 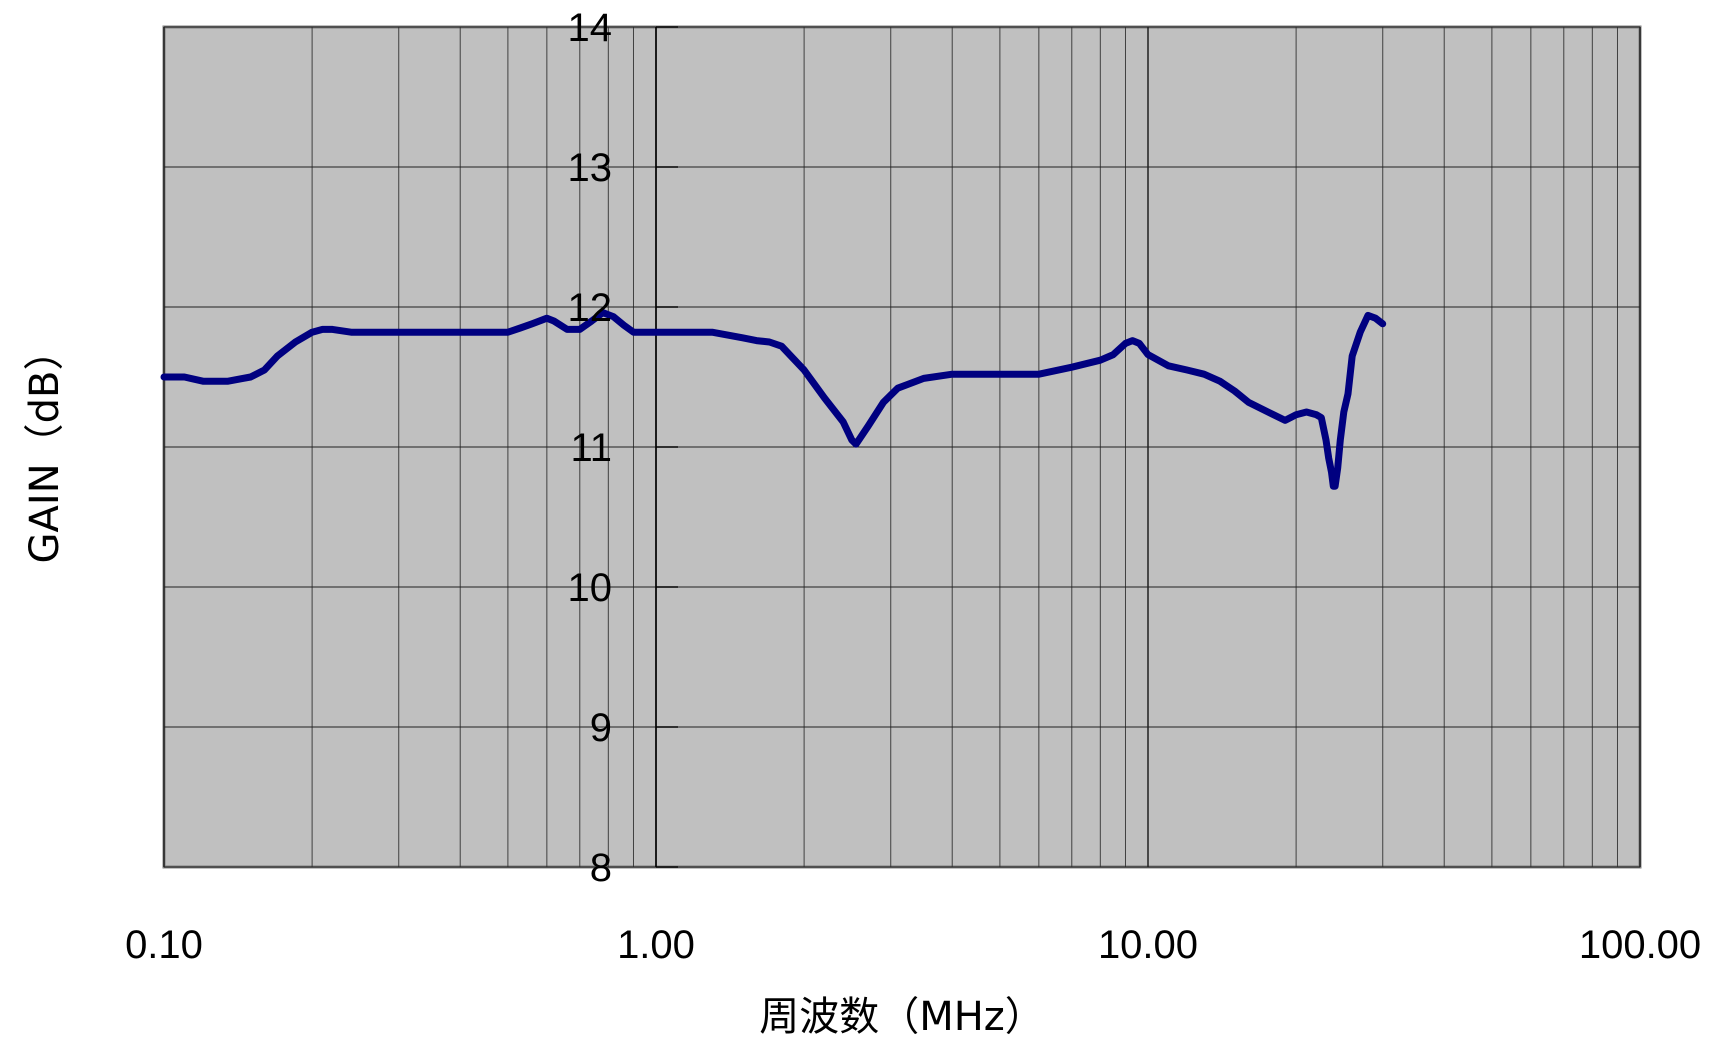 What do you see at coordinates (590, 28) in the screenshot?
I see `y-tick-label: 14` at bounding box center [590, 28].